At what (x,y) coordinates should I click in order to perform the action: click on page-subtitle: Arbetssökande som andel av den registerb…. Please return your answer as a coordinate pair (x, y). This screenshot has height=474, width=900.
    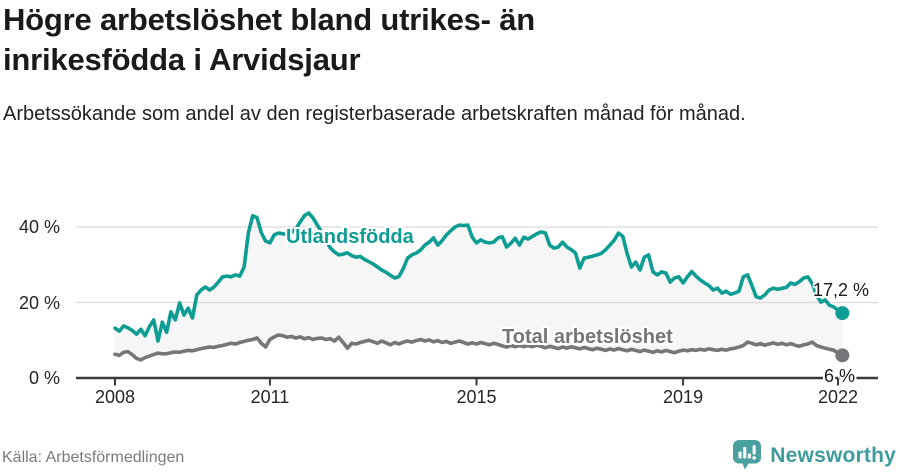
    Looking at the image, I should click on (374, 114).